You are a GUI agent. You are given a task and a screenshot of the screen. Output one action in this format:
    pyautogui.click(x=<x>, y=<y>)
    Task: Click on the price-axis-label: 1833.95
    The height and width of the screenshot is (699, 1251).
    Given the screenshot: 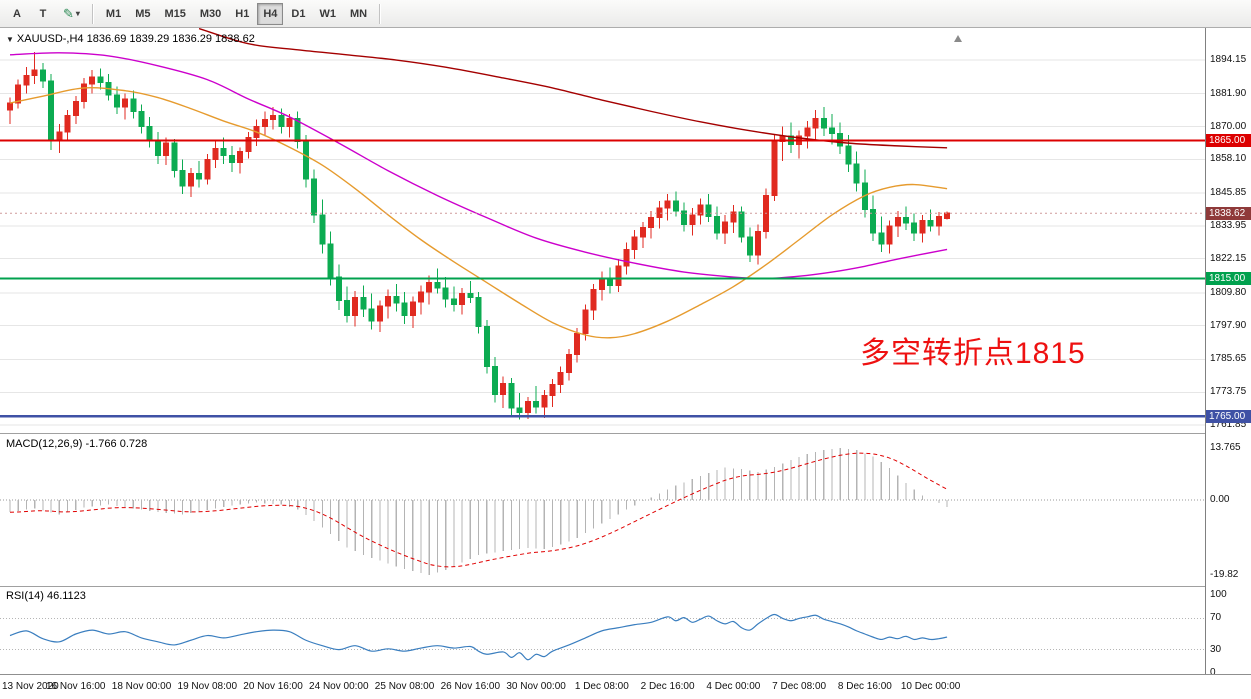 What is the action you would take?
    pyautogui.click(x=1228, y=226)
    